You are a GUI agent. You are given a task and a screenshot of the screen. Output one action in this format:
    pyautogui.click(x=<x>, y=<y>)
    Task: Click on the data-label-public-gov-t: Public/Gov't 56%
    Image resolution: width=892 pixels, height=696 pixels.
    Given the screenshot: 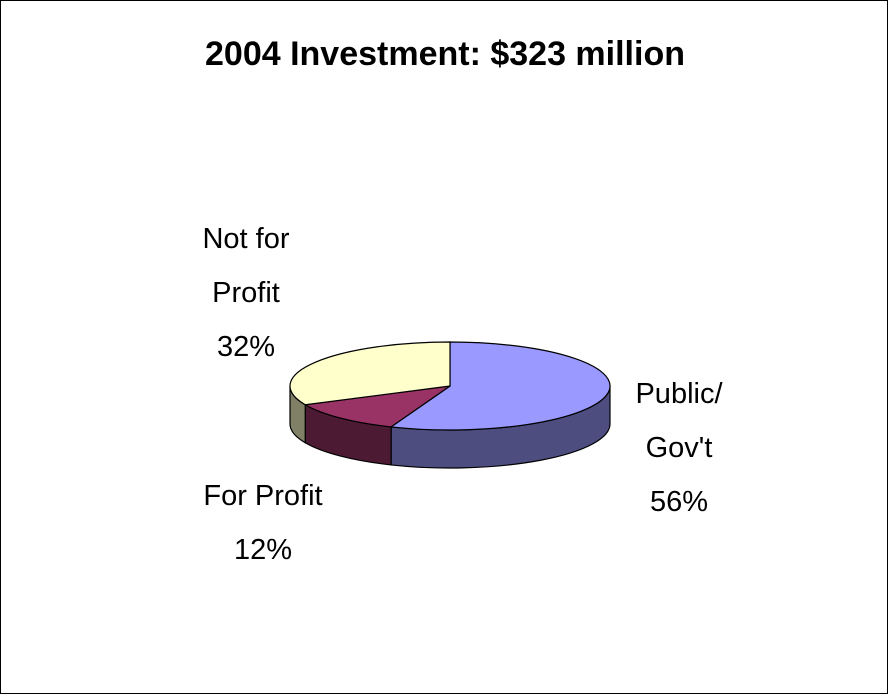 What is the action you would take?
    pyautogui.click(x=679, y=448)
    